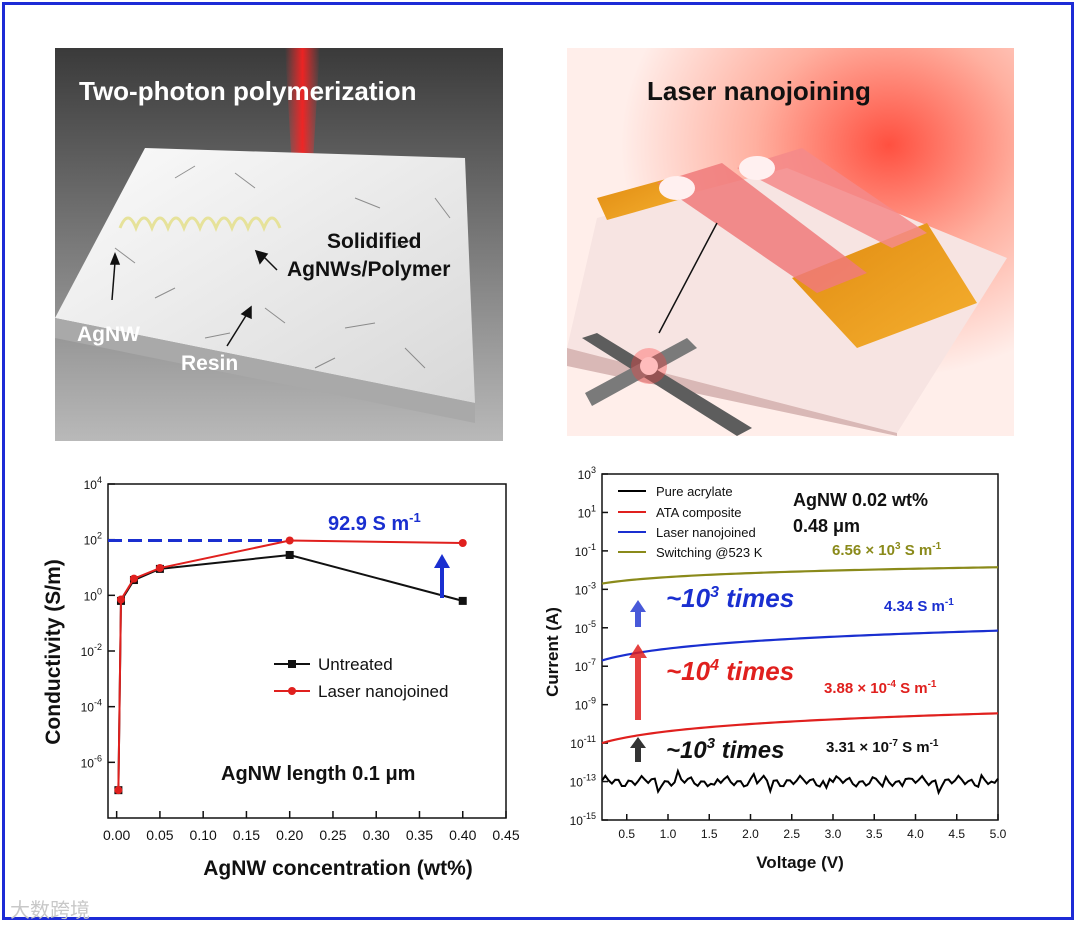 The height and width of the screenshot is (926, 1080). What do you see at coordinates (289, 835) in the screenshot?
I see `x-tick-label: 0.20` at bounding box center [289, 835].